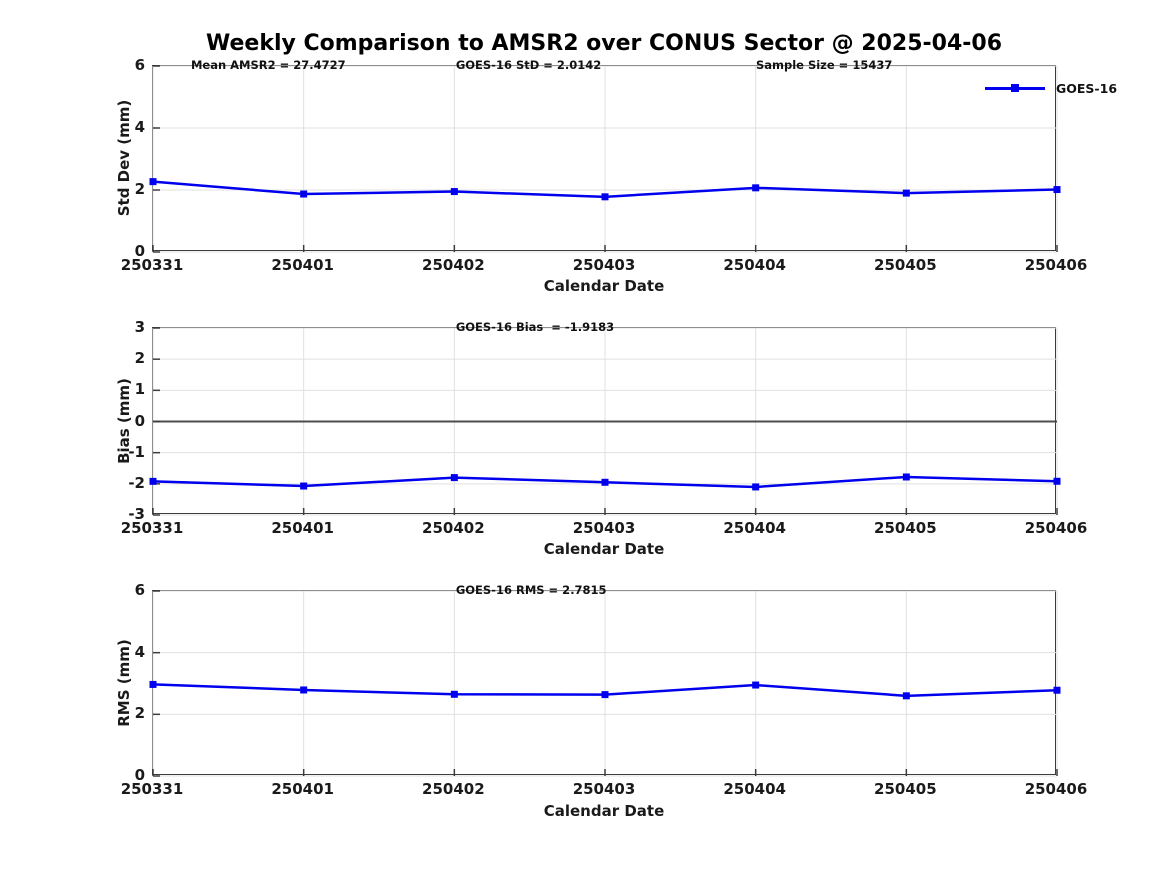  What do you see at coordinates (1087, 88) in the screenshot?
I see `legend-label: GOES-16` at bounding box center [1087, 88].